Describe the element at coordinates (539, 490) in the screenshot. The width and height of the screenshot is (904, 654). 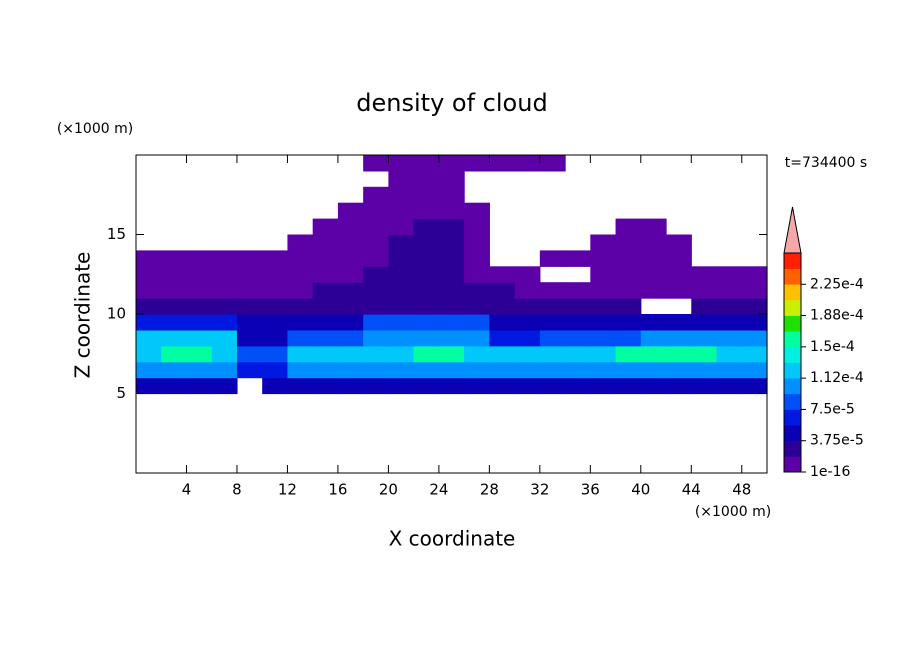
I see `x-tick-label: 32` at that location.